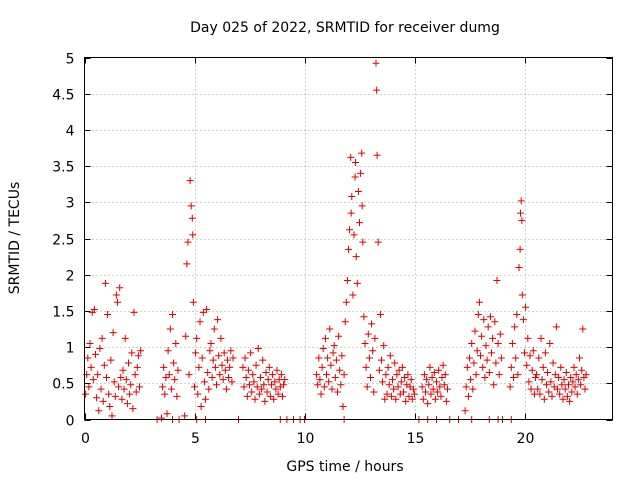 The height and width of the screenshot is (480, 640). What do you see at coordinates (70, 60) in the screenshot?
I see `y-tick-label: 5` at bounding box center [70, 60].